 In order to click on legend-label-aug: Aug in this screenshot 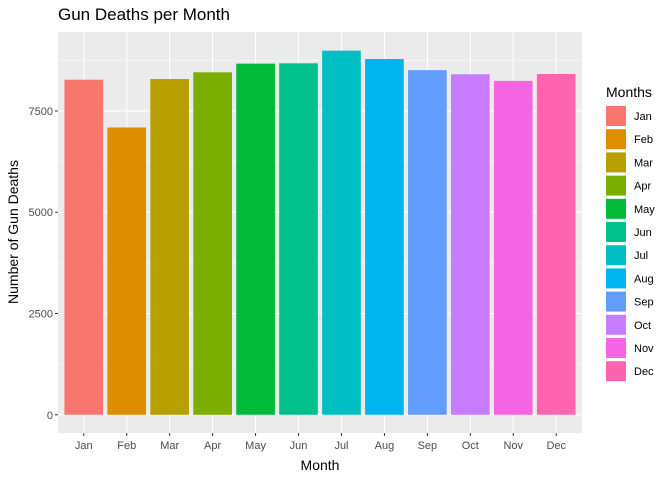, I will do `click(644, 279)`.